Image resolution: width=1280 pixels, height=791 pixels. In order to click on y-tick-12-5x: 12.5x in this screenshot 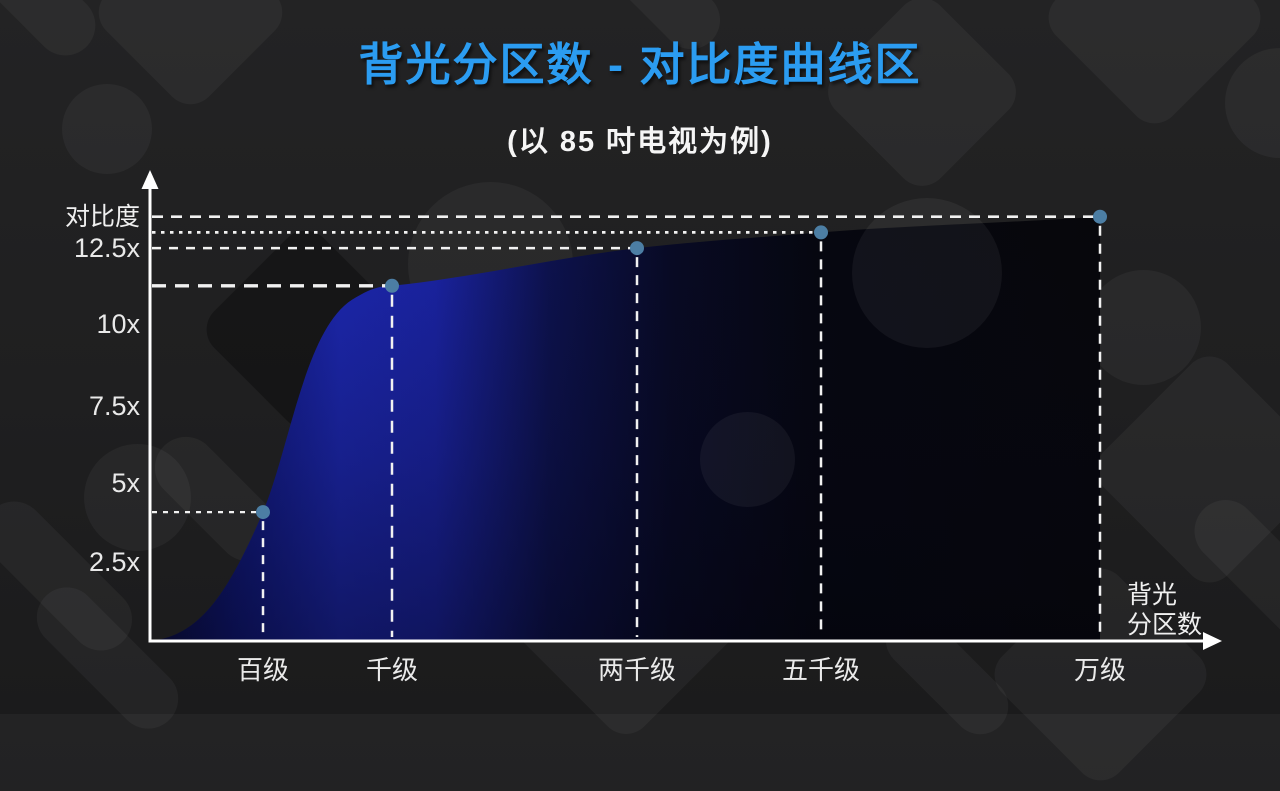, I will do `click(106, 248)`.